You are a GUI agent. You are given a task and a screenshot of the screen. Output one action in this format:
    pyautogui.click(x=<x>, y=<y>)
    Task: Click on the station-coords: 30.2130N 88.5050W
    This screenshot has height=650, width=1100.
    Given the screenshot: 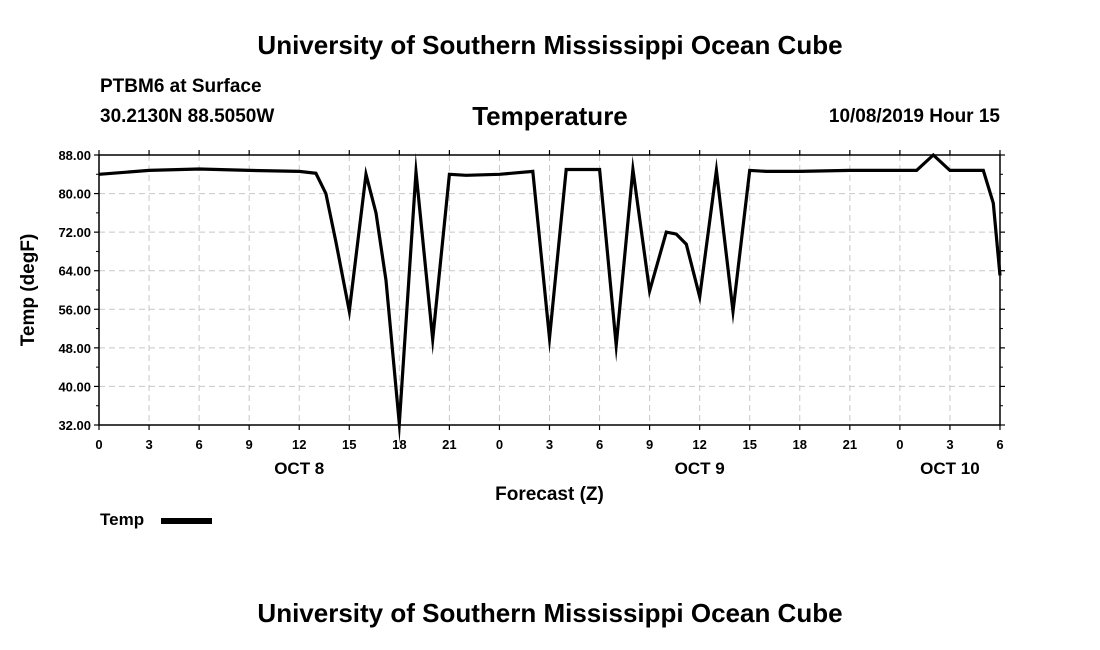 What is the action you would take?
    pyautogui.click(x=187, y=116)
    